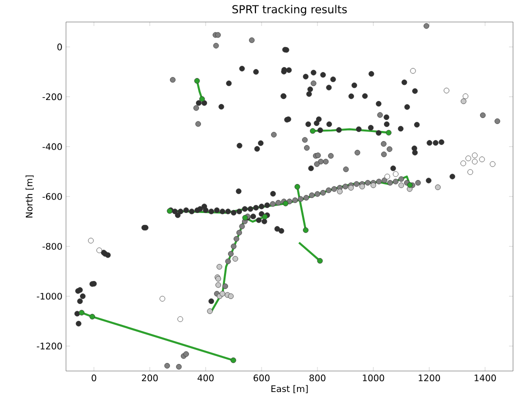 This screenshot has height=406, width=514. Describe the element at coordinates (52, 246) in the screenshot. I see `y-tick-label: -800` at that location.